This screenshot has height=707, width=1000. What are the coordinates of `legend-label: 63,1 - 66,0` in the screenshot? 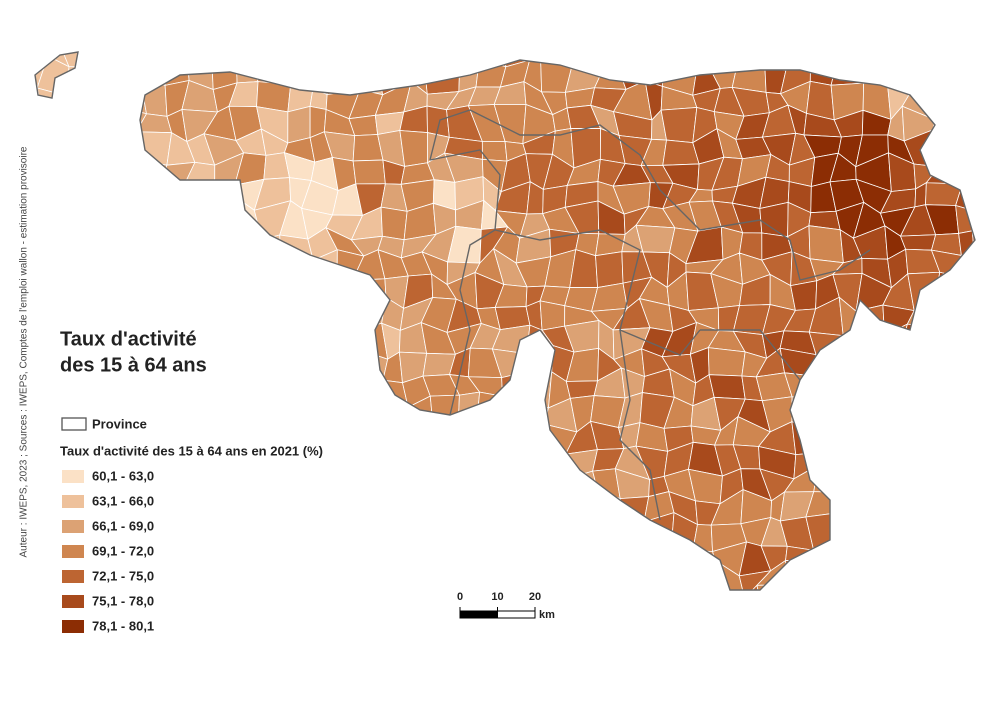 It's located at (123, 500).